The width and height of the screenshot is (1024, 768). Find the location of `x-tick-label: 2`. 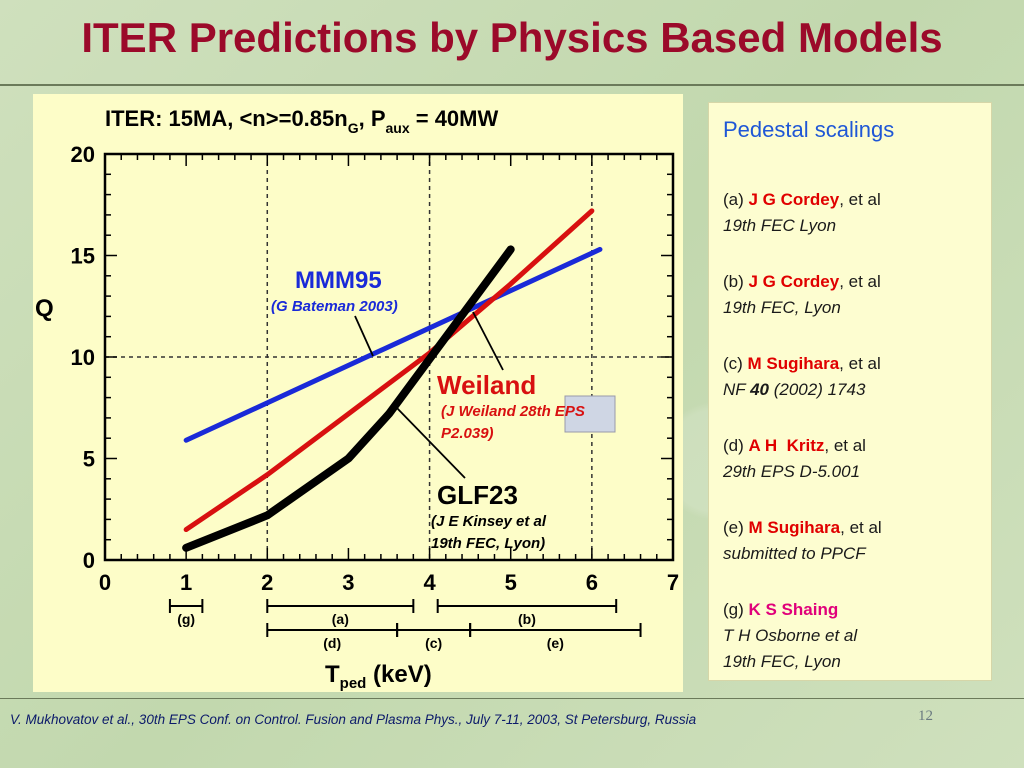

x-tick-label: 2 is located at coordinates (267, 582).